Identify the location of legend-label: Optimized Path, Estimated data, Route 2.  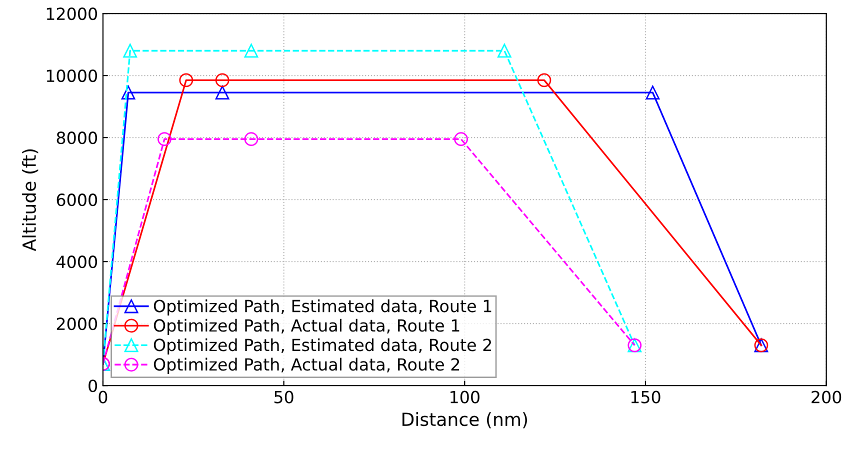
(323, 346).